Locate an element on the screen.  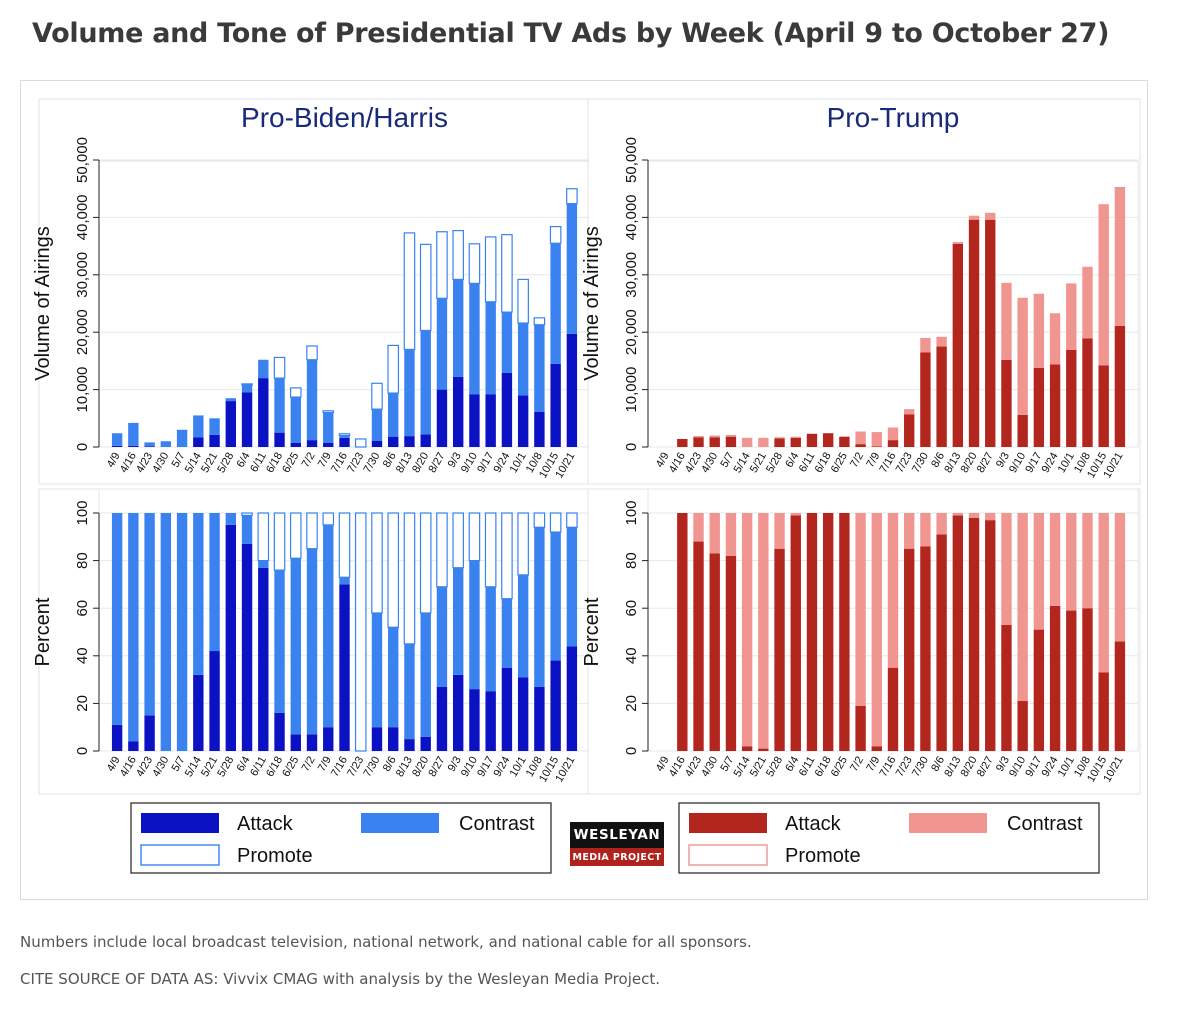
wesleyan-media-project-logo: WESLEYAN MEDIA PROJECT is located at coordinates (617, 844).